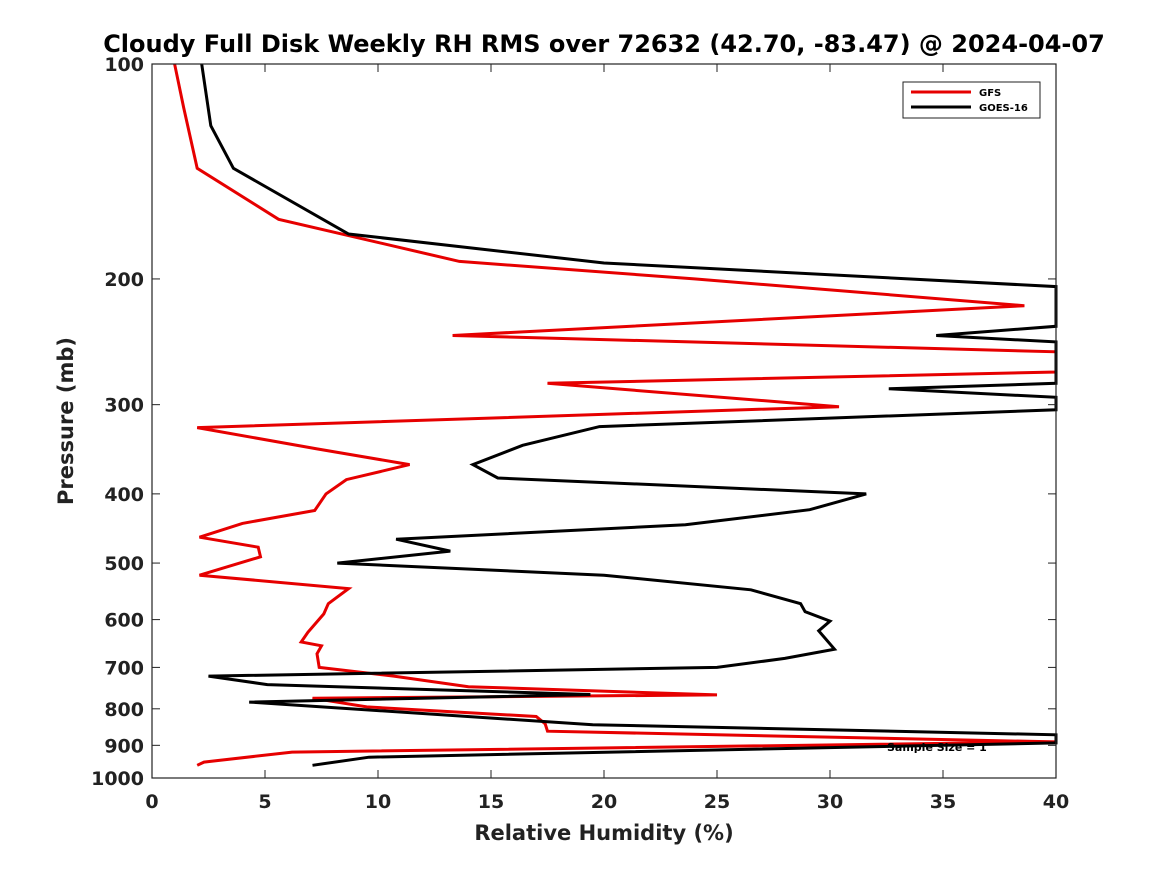 The image size is (1167, 875). Describe the element at coordinates (124, 65) in the screenshot. I see `y-tick-label: 100` at that location.